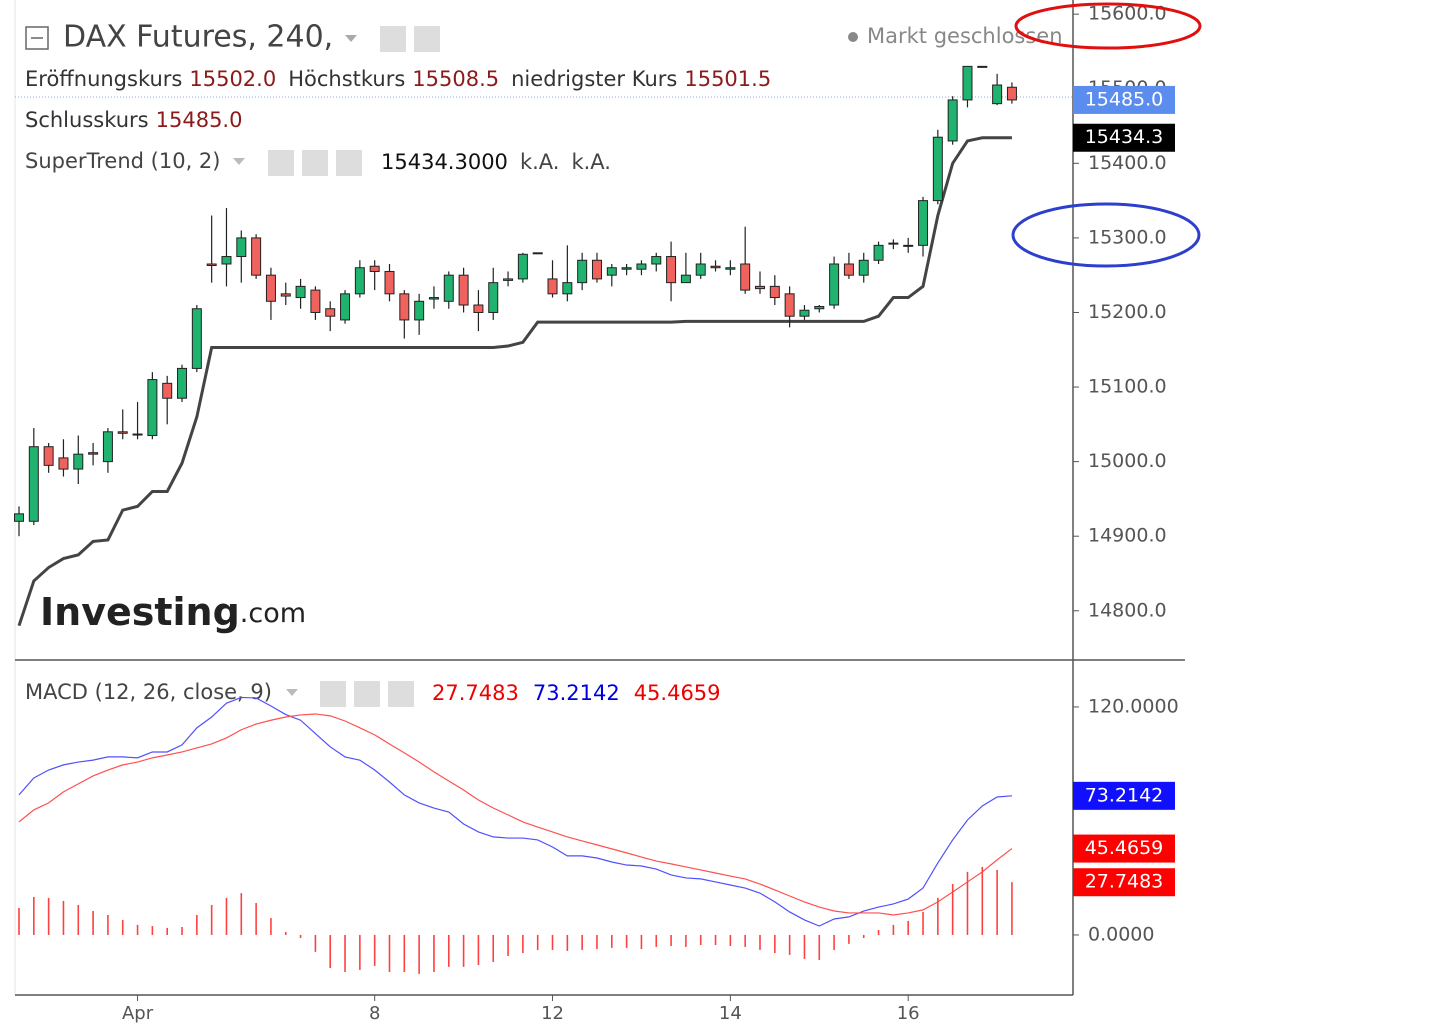  What do you see at coordinates (346, 79) in the screenshot?
I see `ohlc-label: Höchstkurs` at bounding box center [346, 79].